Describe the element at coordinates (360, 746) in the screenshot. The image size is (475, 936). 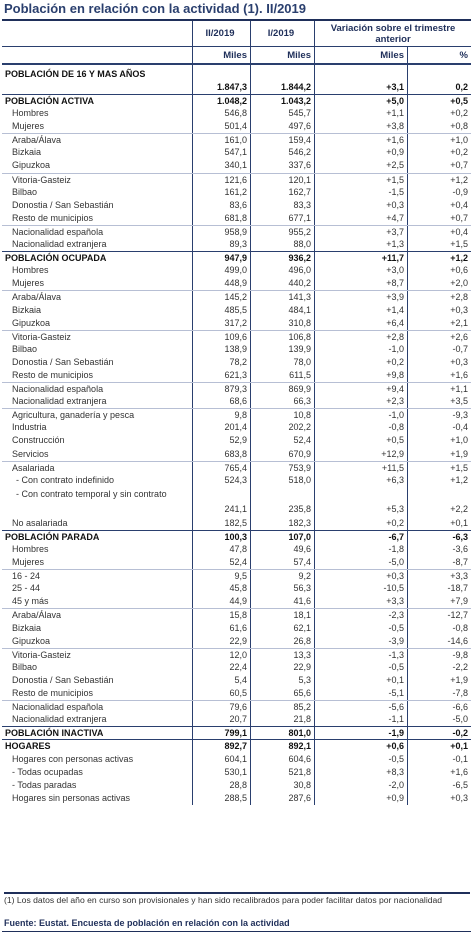
I see `row-variation-abs: +0,6` at that location.